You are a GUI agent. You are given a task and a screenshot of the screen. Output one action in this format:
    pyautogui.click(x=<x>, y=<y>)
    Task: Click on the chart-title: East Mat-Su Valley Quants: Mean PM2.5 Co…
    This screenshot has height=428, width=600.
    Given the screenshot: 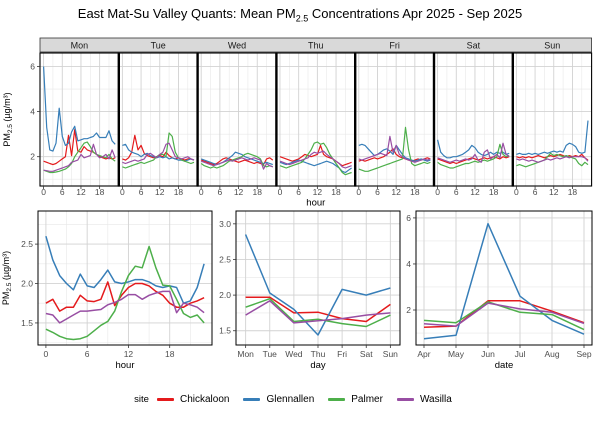 What is the action you would take?
    pyautogui.click(x=300, y=15)
    